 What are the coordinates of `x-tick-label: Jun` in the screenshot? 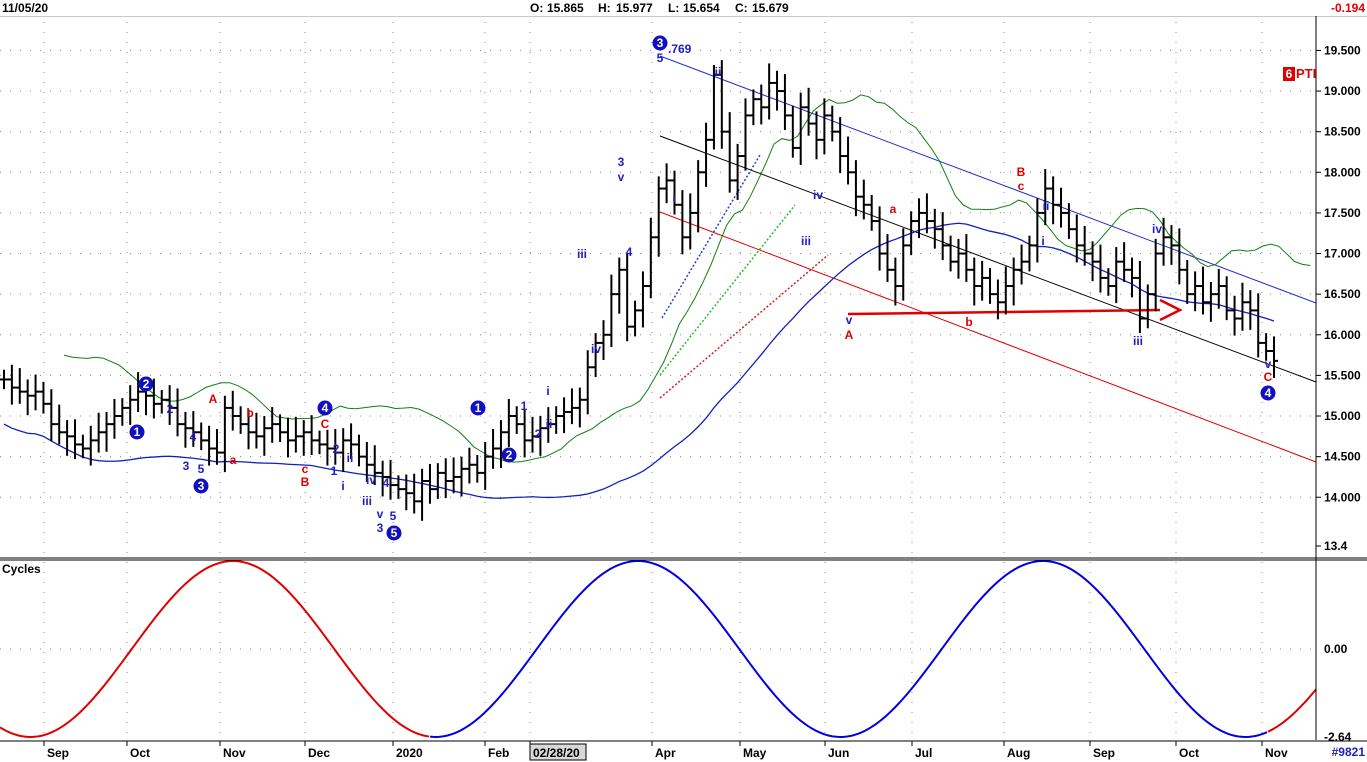 It's located at (838, 753).